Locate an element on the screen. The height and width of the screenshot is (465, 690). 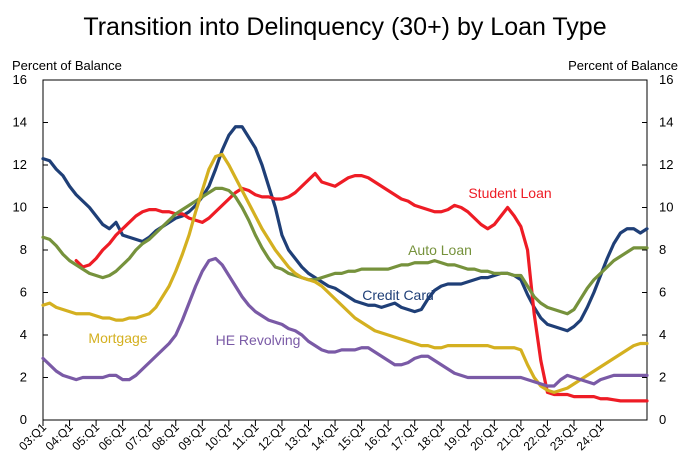
y-tick-label-left: 10 is located at coordinates (20, 207).